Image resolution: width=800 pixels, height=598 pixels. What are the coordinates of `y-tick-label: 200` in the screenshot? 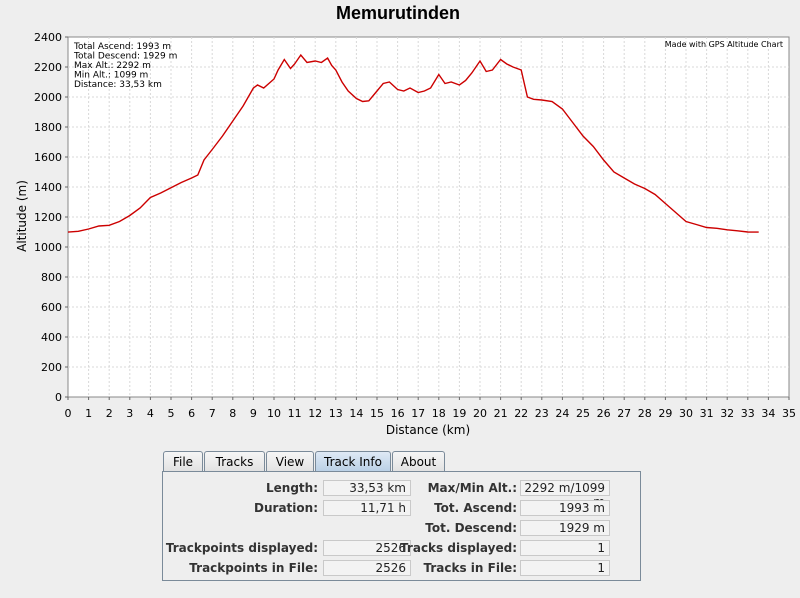 It's located at (51, 367).